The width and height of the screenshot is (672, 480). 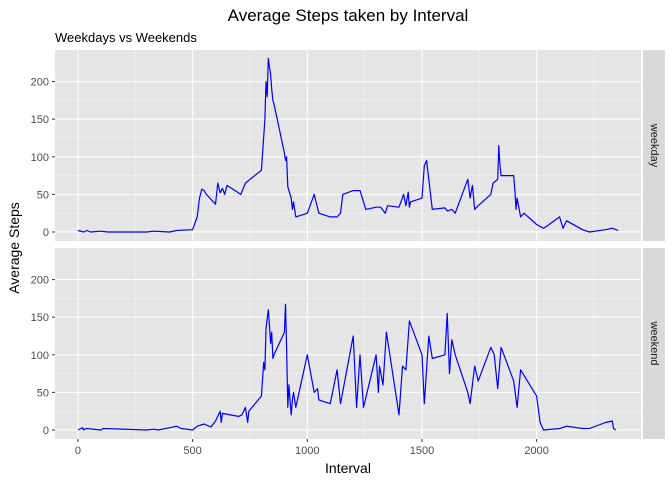 I want to click on x-tick-label: 1500, so click(x=422, y=451).